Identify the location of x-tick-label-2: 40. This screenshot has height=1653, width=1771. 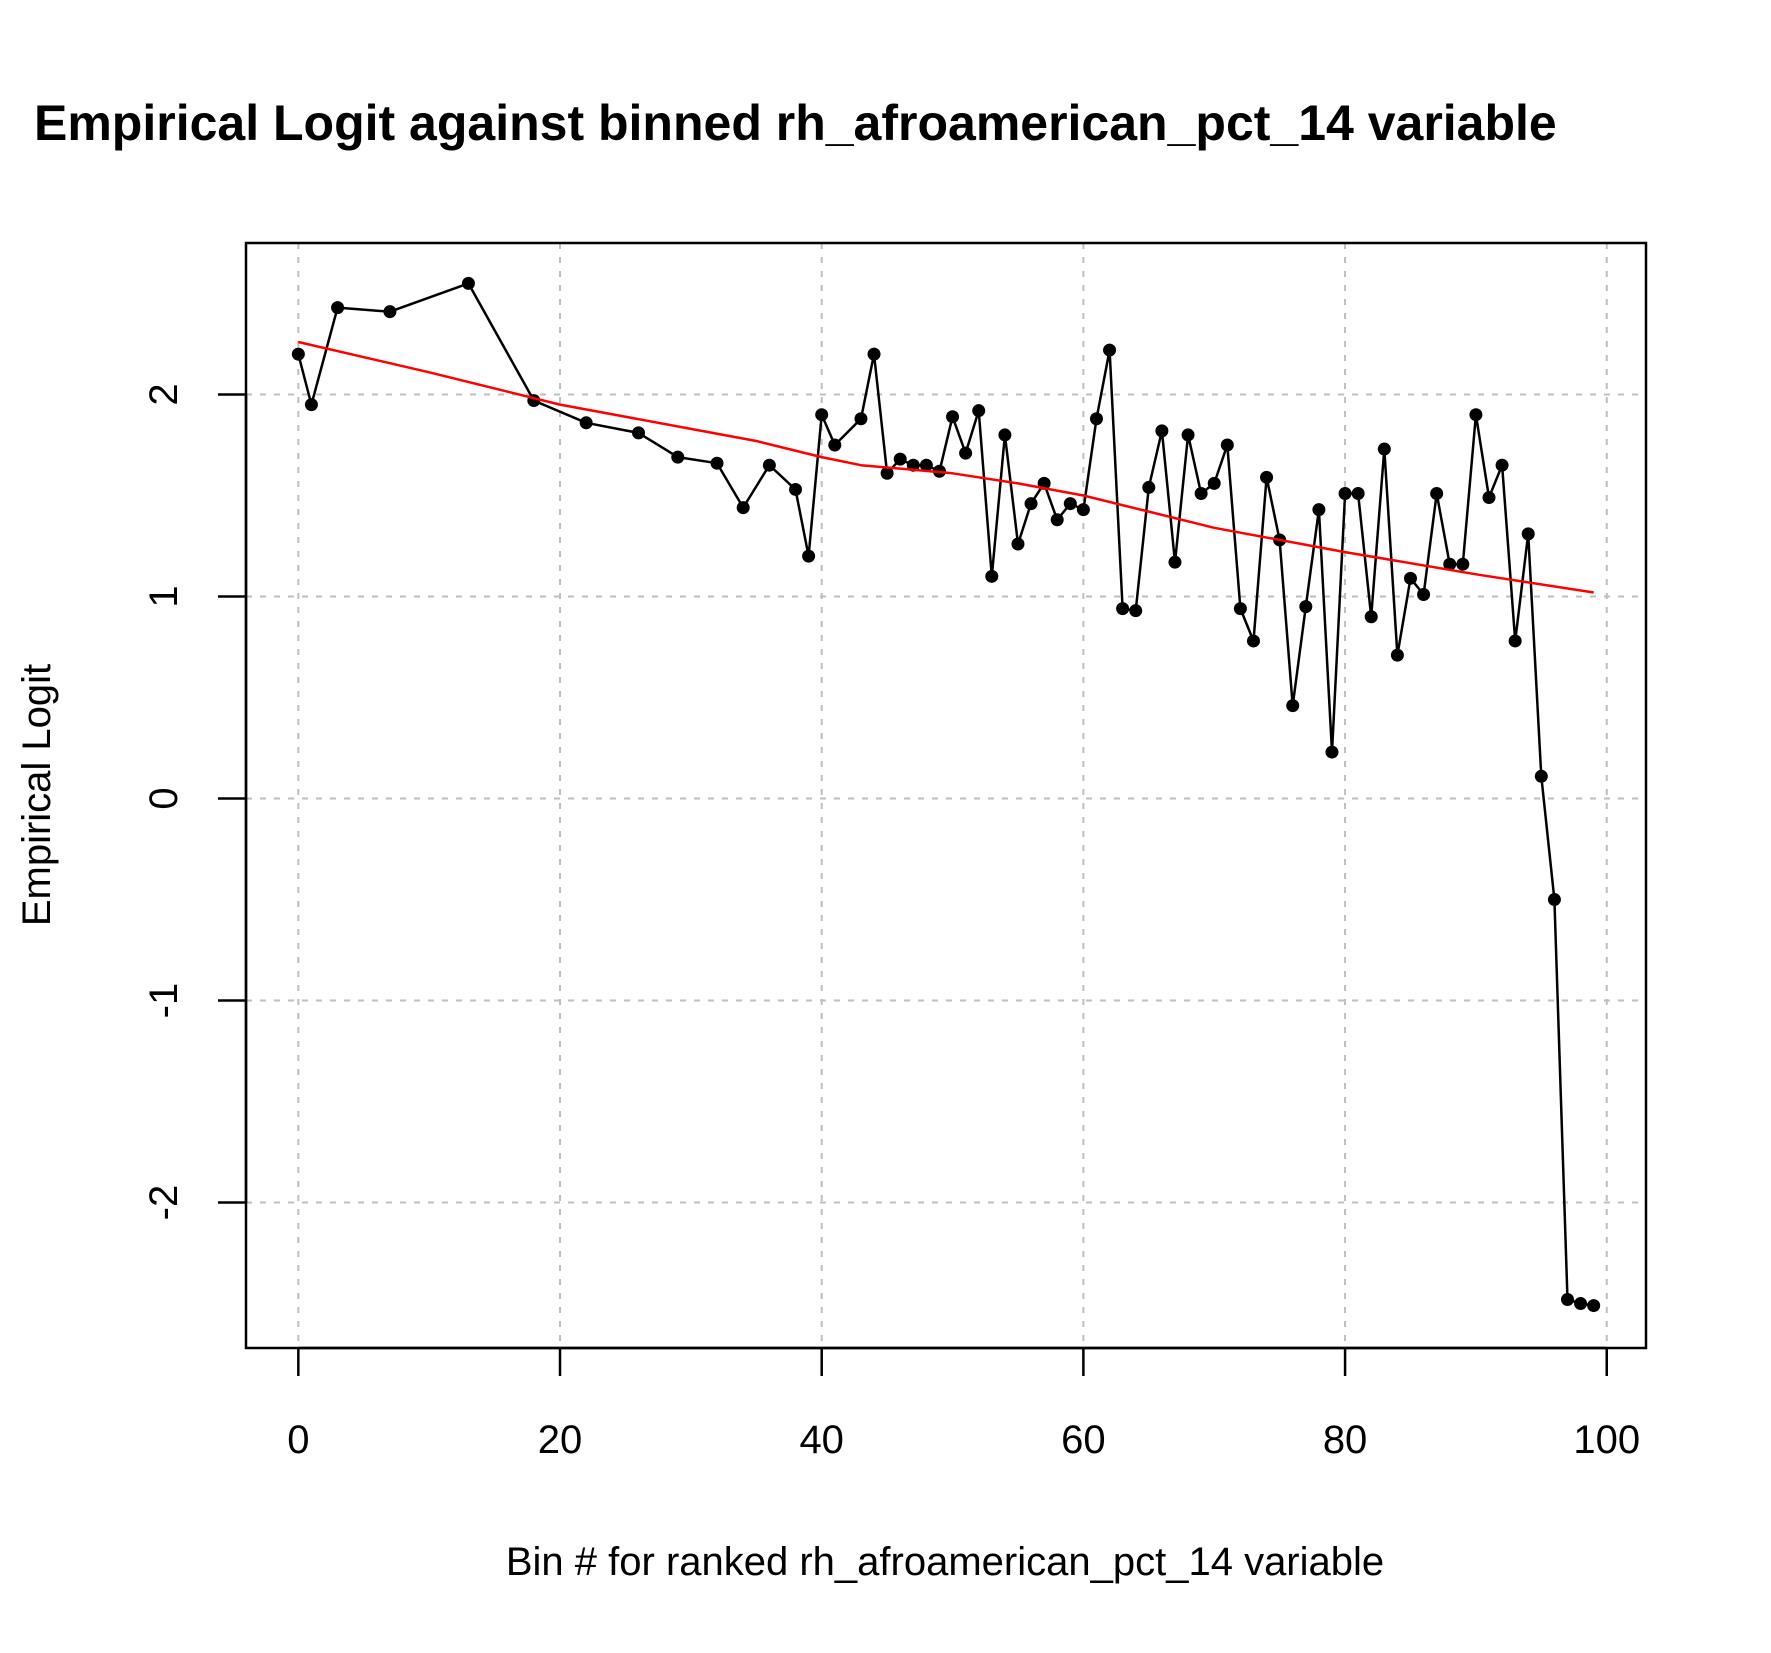
(821, 1440).